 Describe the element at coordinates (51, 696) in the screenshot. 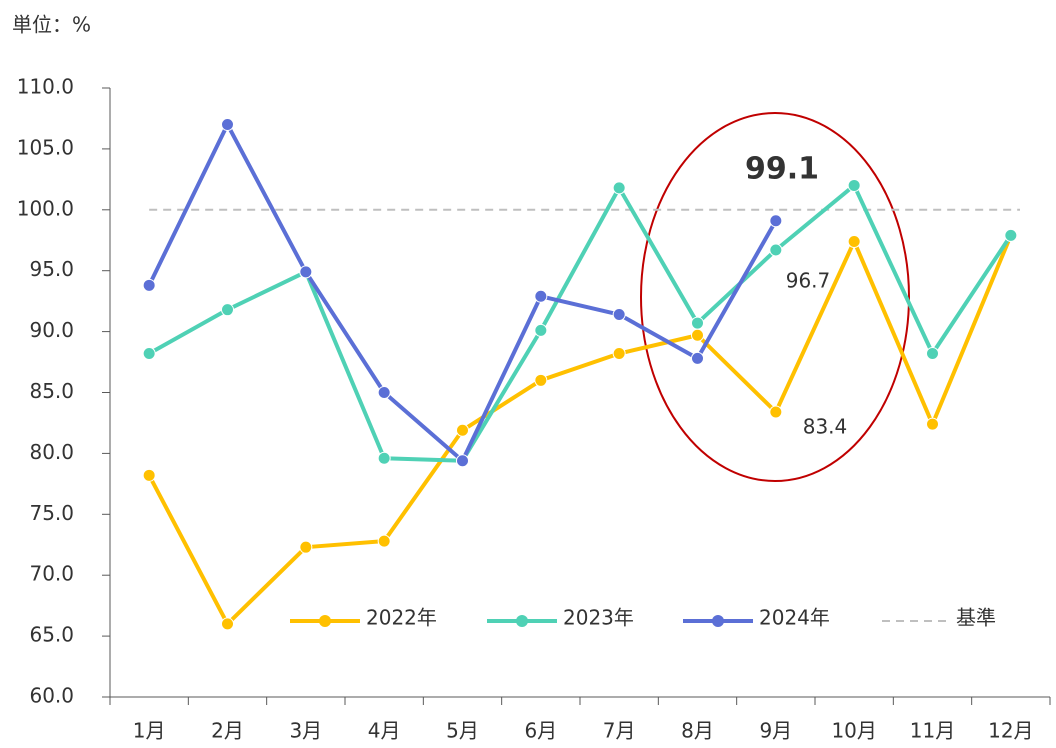

I see `y-tick-label: 60.0` at that location.